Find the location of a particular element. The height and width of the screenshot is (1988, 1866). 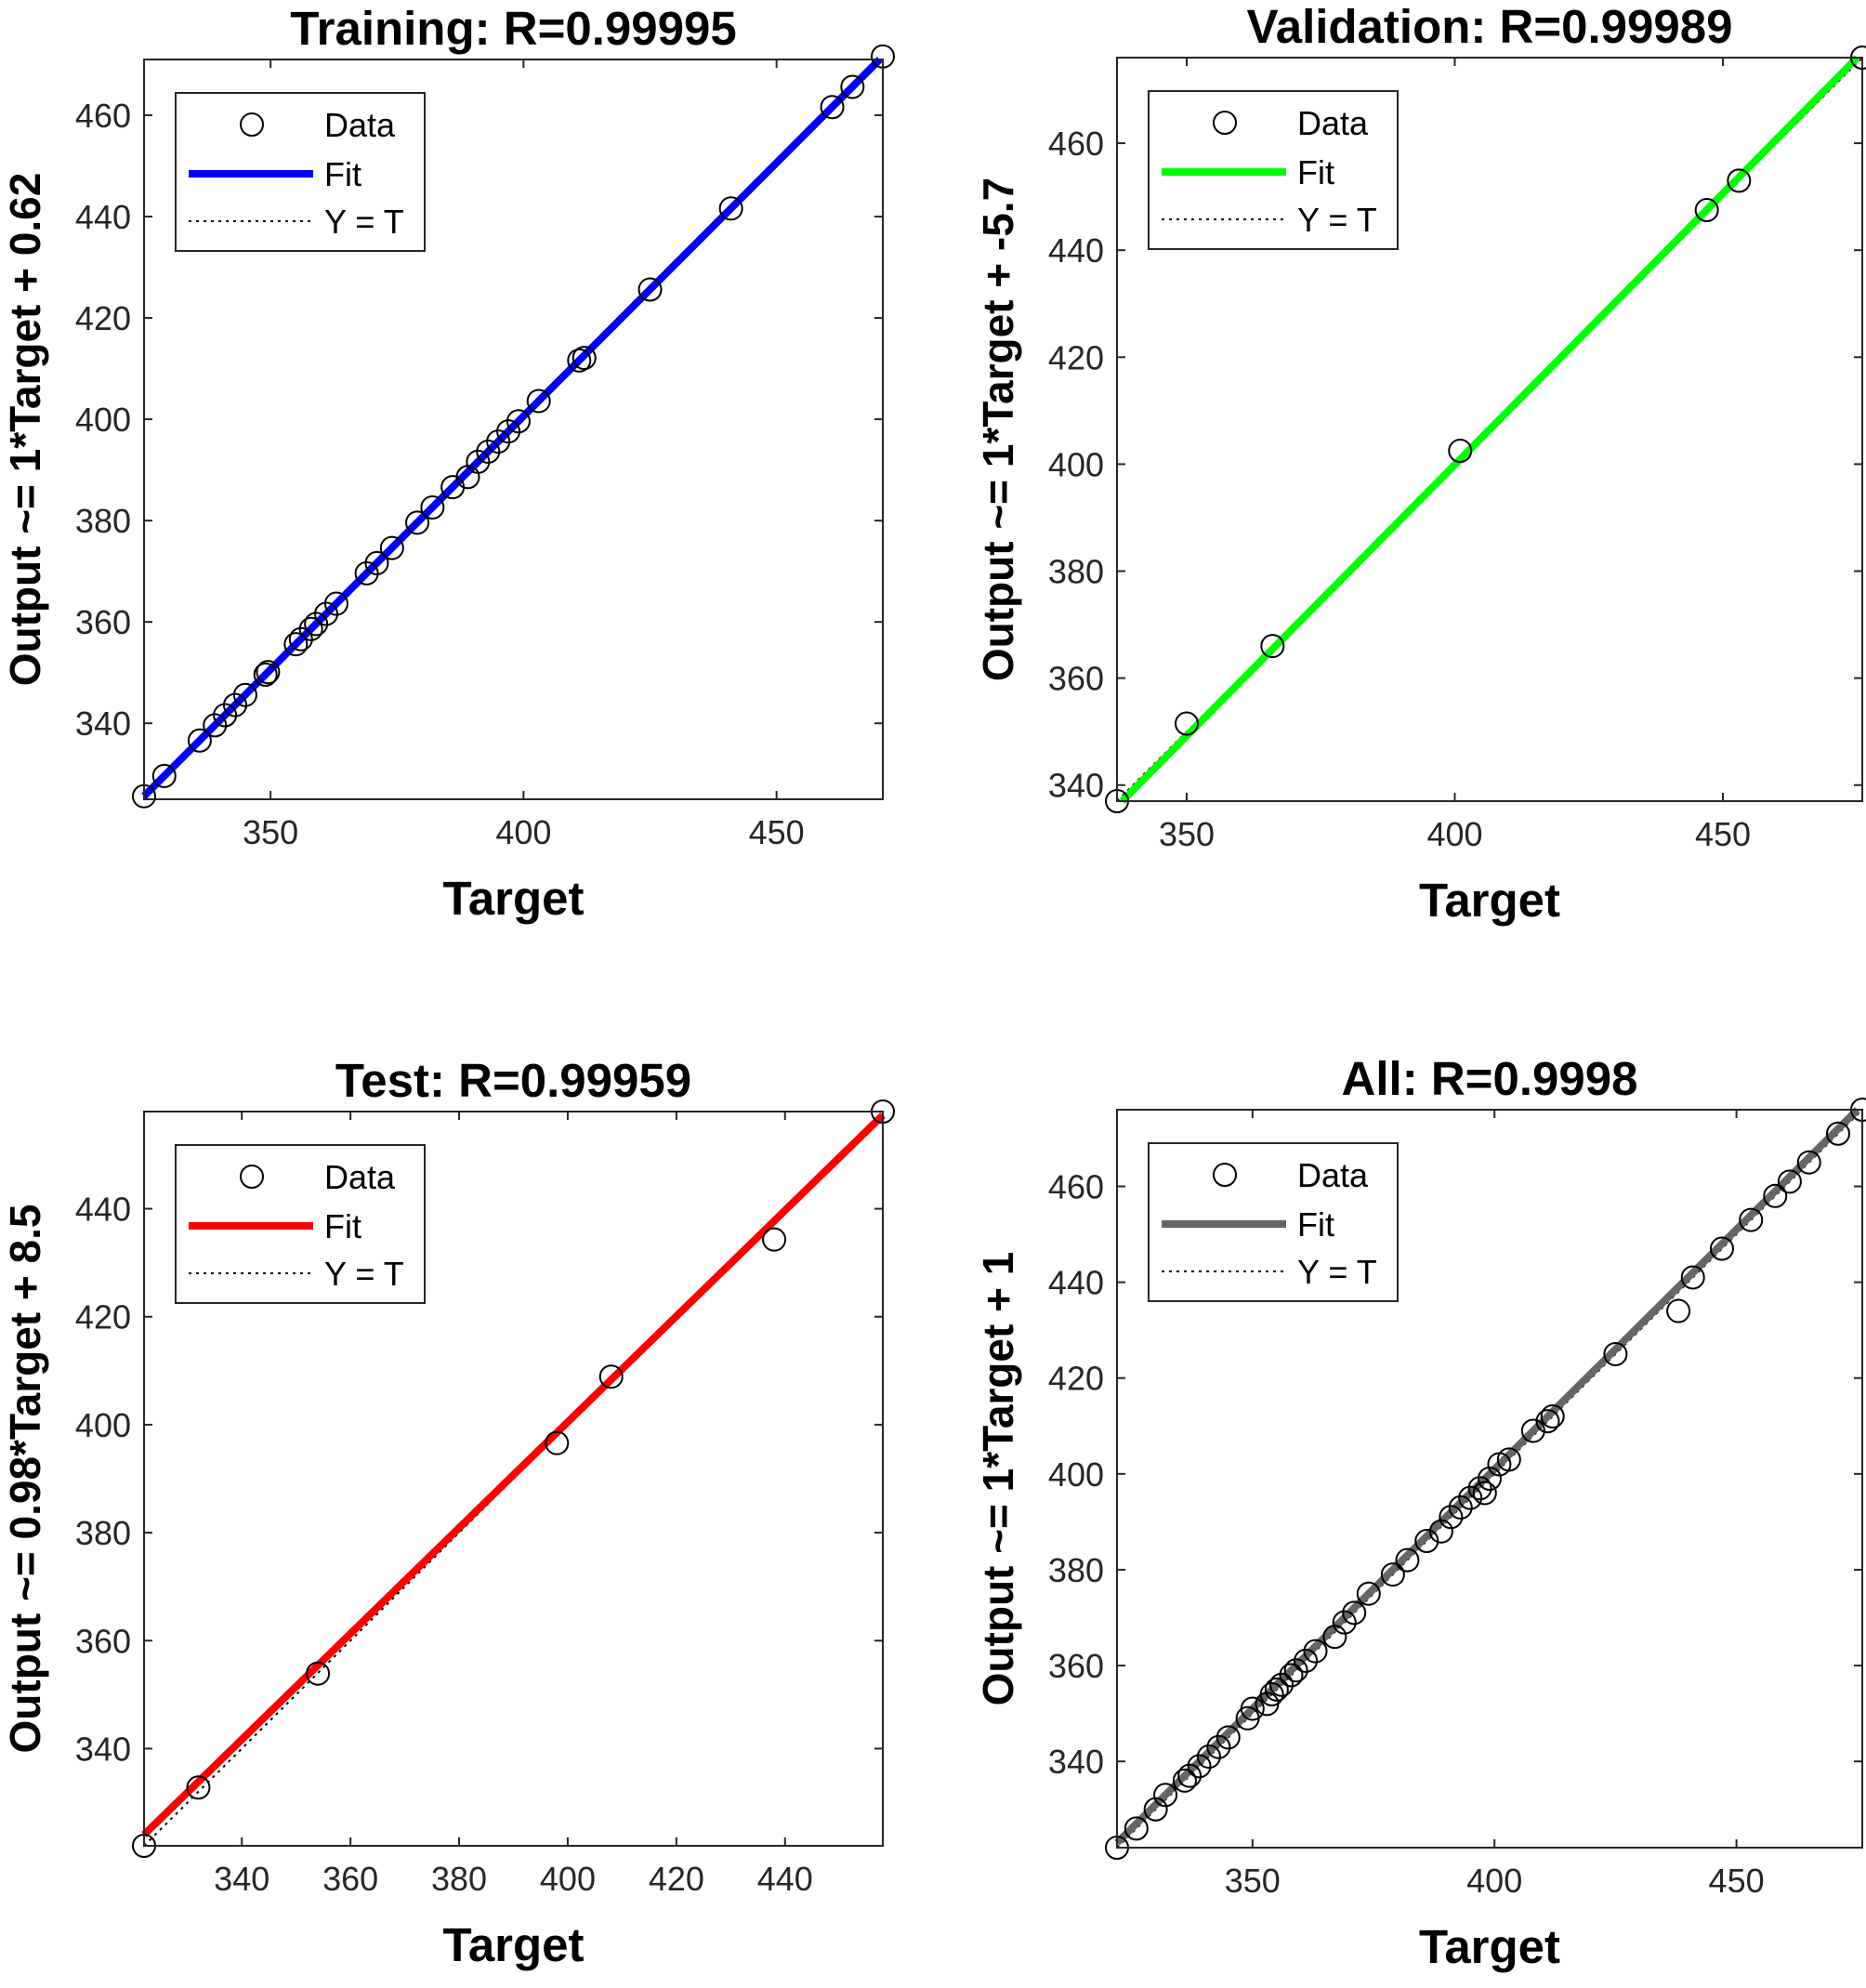

y-tick-label: 360 is located at coordinates (103, 622).